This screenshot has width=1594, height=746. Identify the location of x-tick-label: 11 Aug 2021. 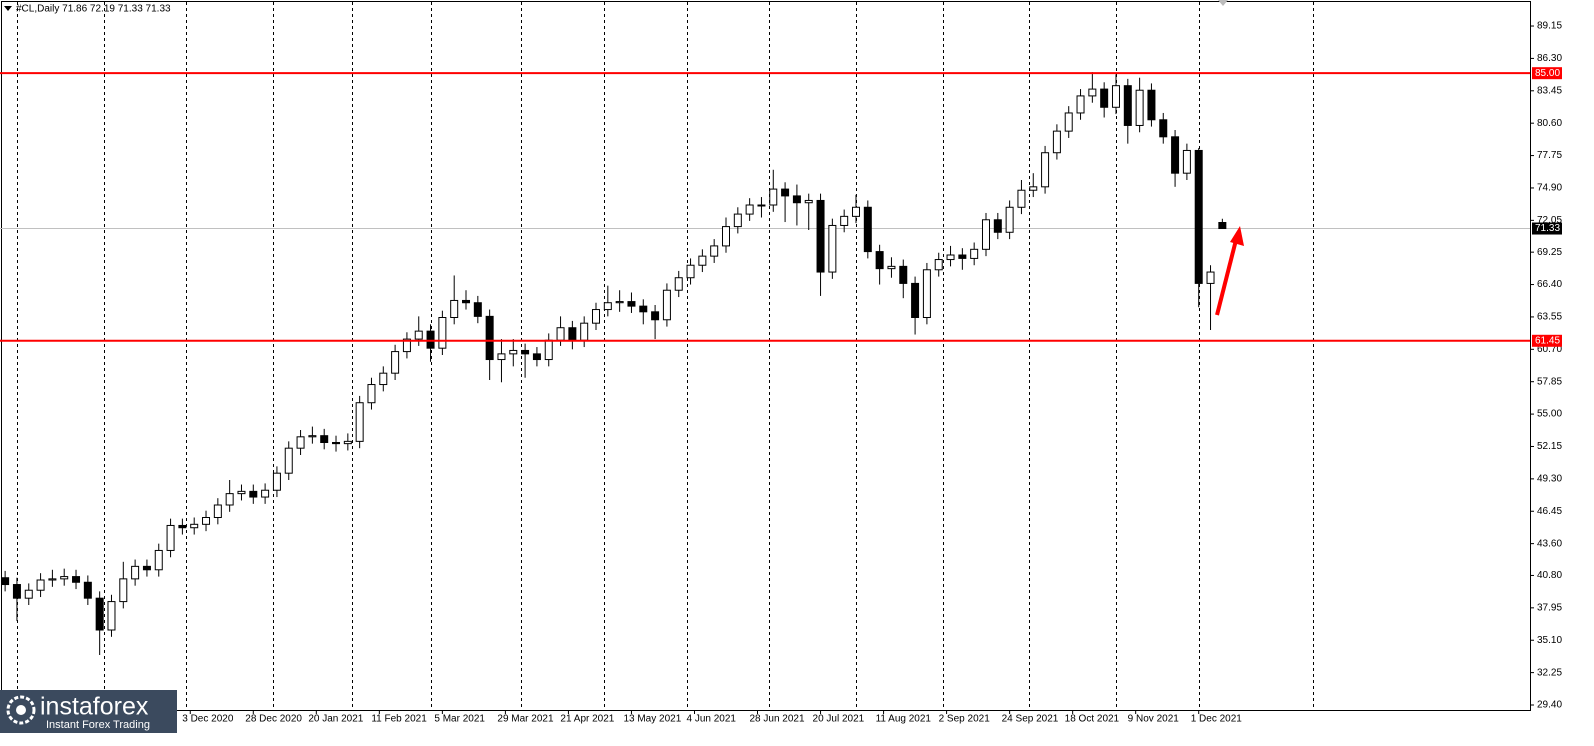
(904, 719).